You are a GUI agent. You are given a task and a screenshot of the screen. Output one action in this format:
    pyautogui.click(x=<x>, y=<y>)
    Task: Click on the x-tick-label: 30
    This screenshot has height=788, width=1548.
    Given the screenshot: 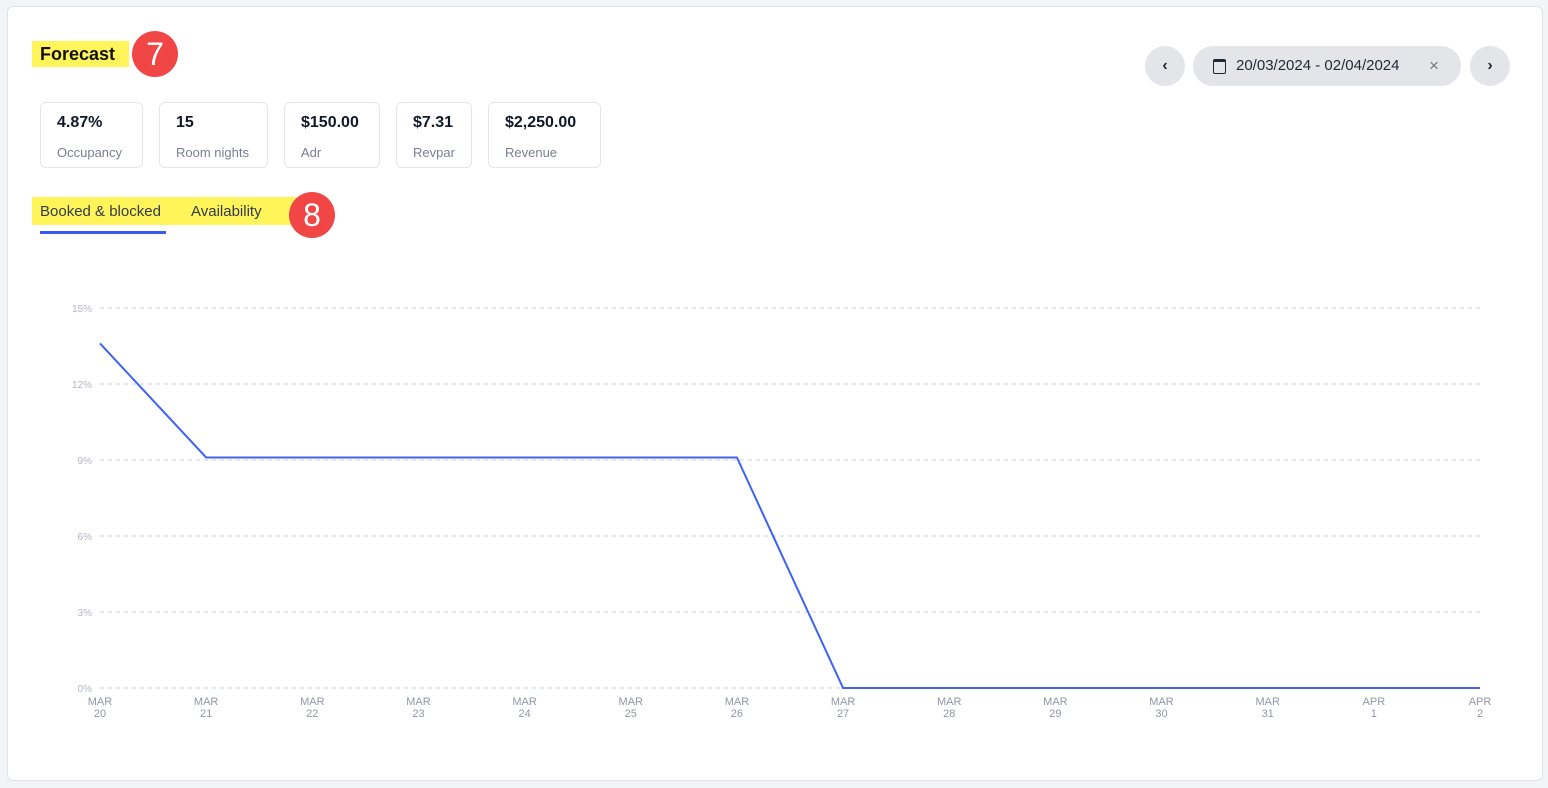 What is the action you would take?
    pyautogui.click(x=1161, y=714)
    